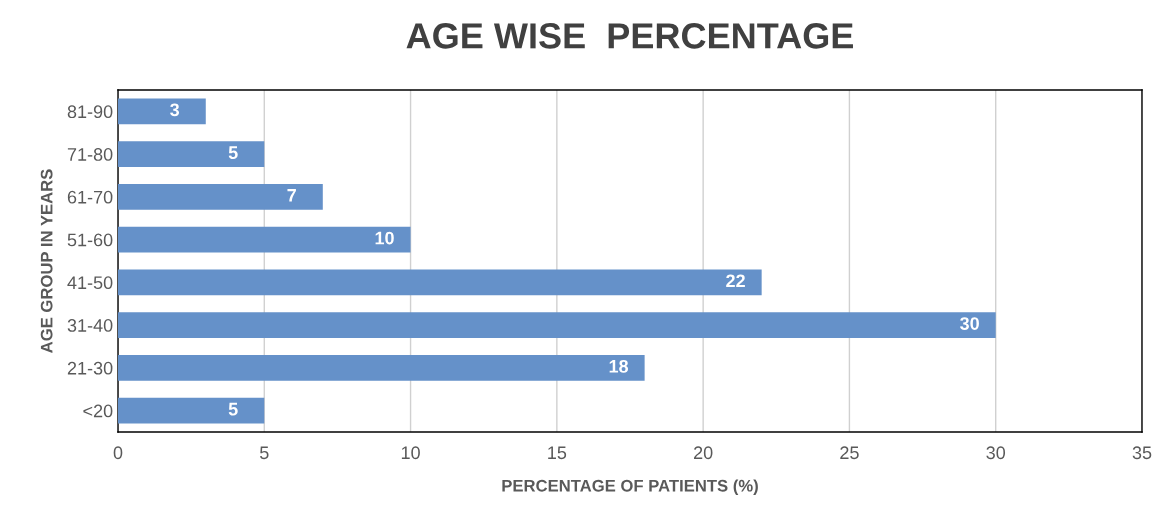 This screenshot has height=507, width=1158. I want to click on y-tick-label: 41-50, so click(90, 283).